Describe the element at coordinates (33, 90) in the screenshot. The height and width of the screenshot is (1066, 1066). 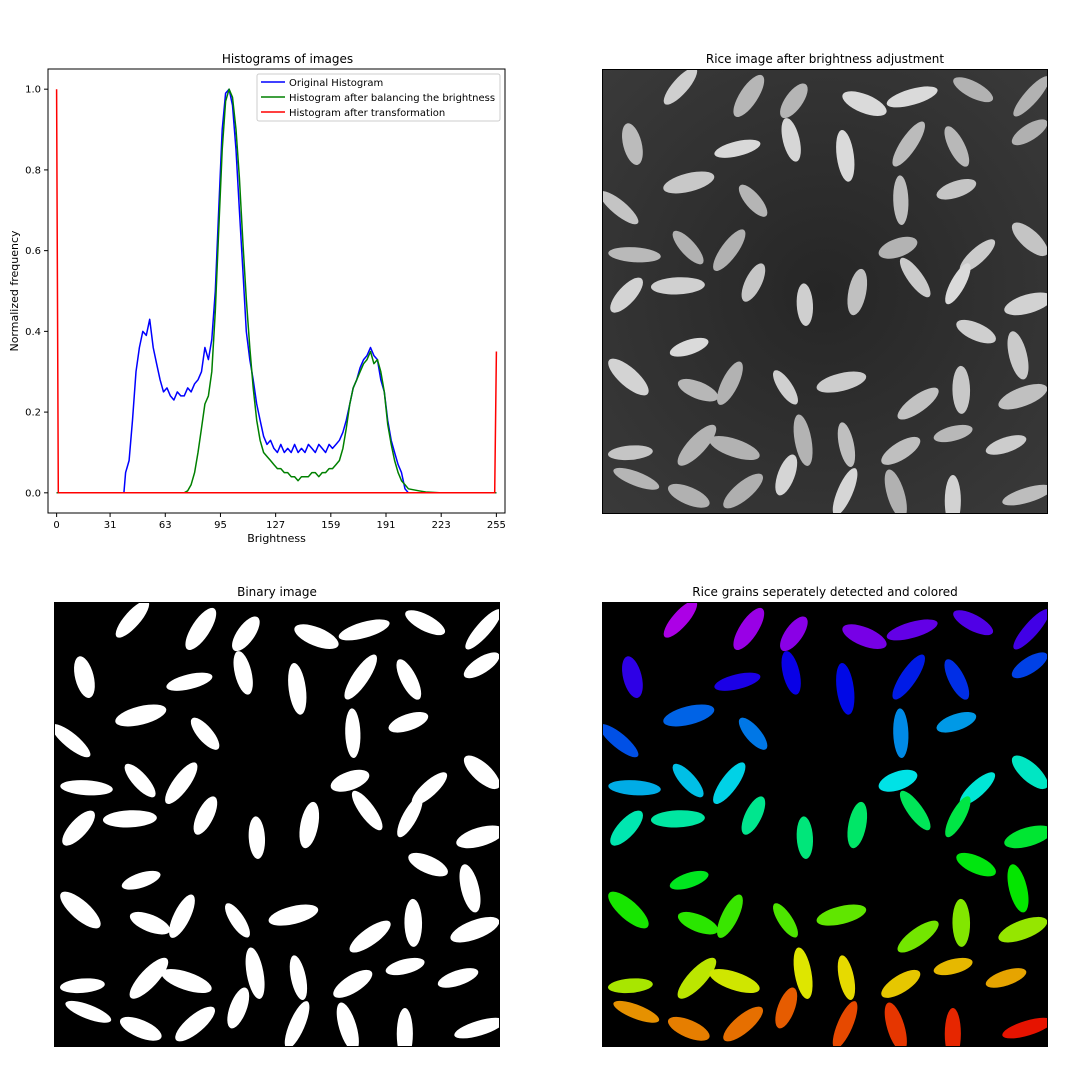
I see `y-tick-label: 1.0` at that location.